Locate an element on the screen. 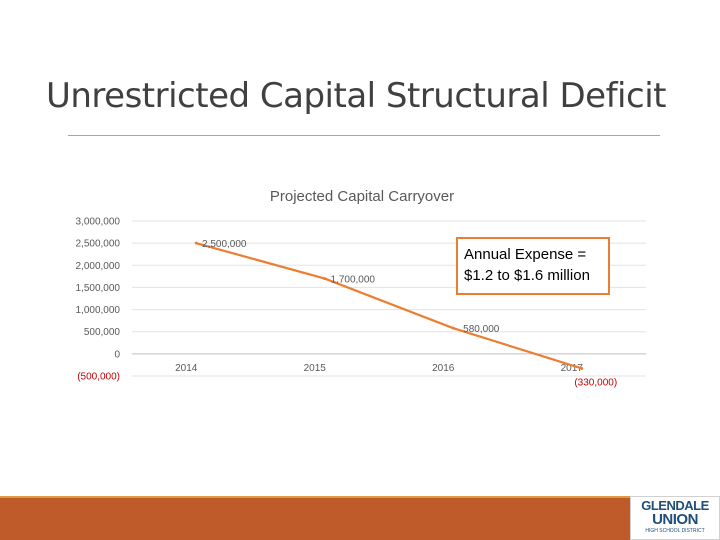 The width and height of the screenshot is (720, 540). footer-bar is located at coordinates (360, 519).